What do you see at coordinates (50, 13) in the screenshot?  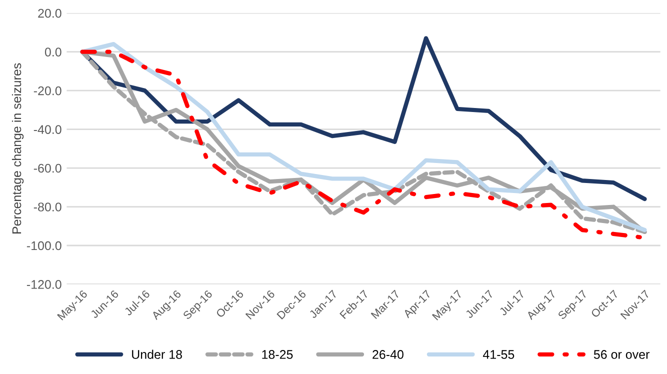 I see `y-tick-label: 20.0` at bounding box center [50, 13].